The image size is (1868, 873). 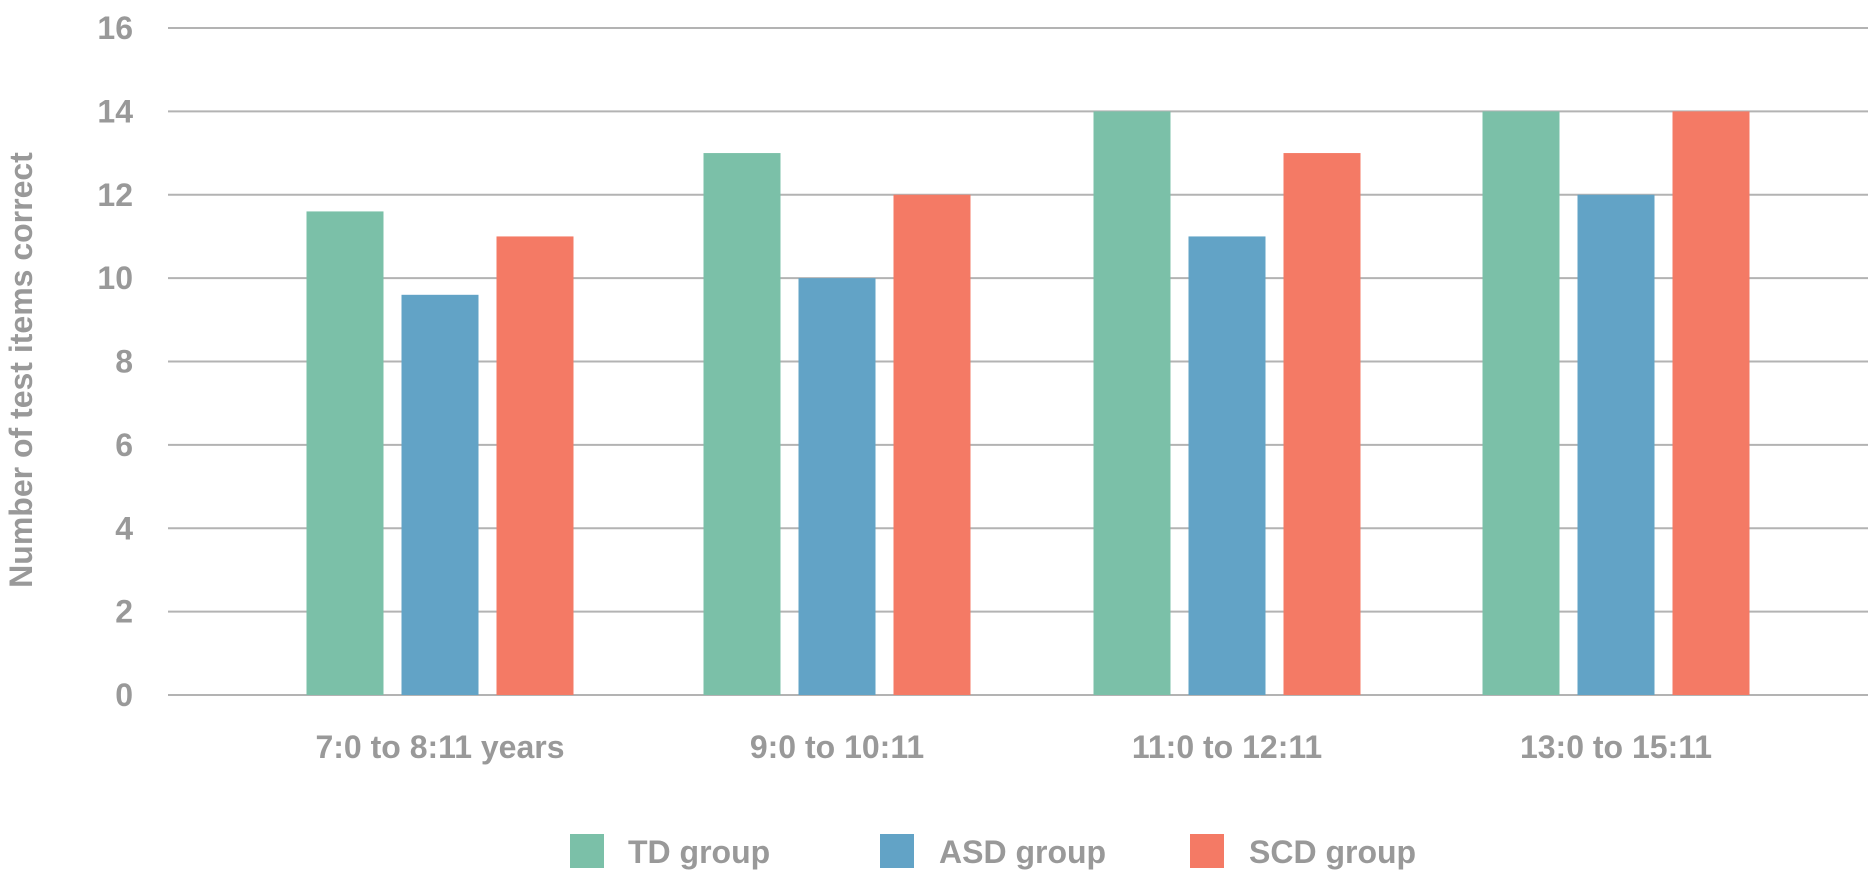 I want to click on y-tick-label: 4, so click(x=124, y=528).